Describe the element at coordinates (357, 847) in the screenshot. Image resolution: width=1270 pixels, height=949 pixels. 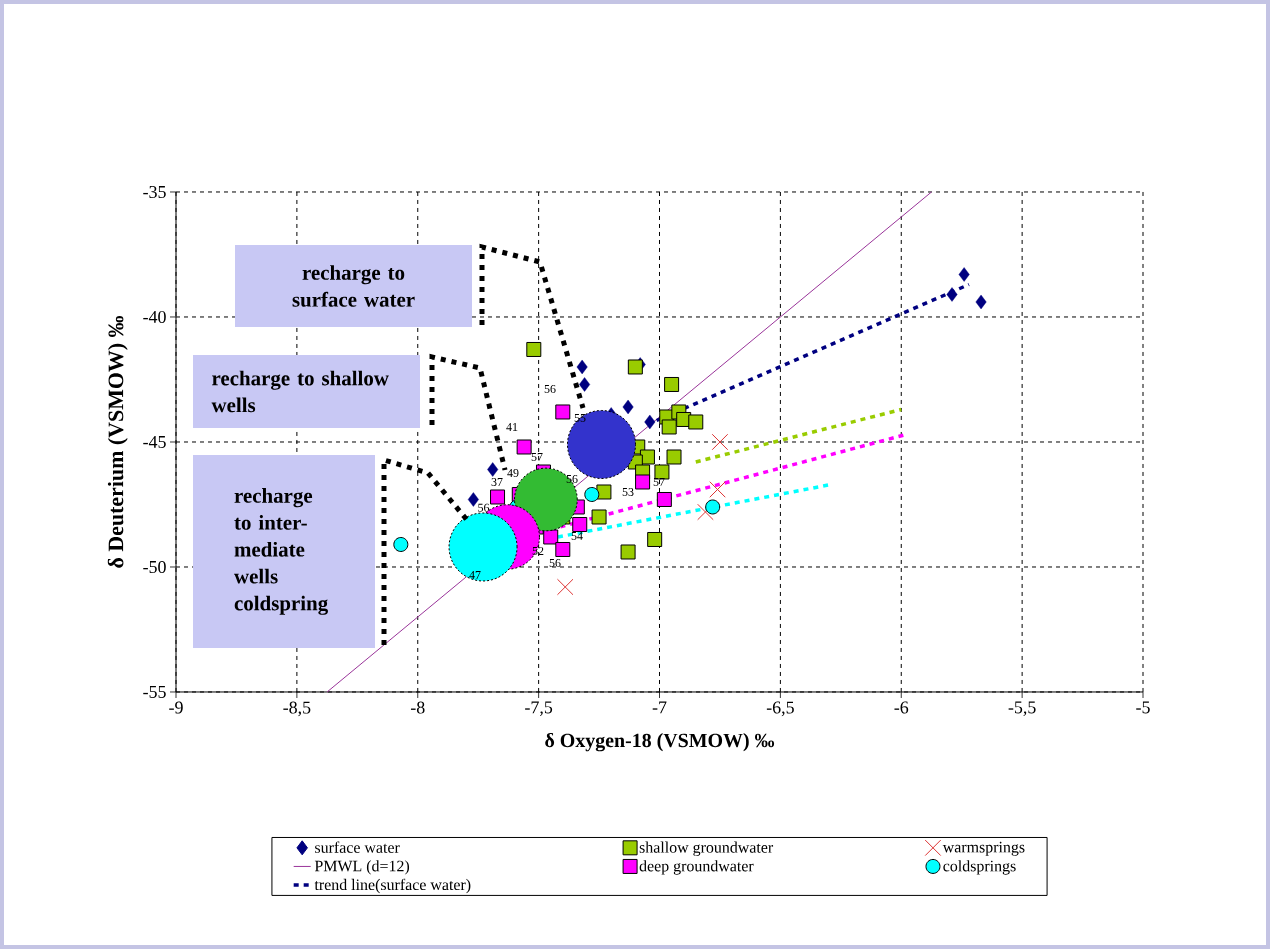
I see `legend-label: surface water` at that location.